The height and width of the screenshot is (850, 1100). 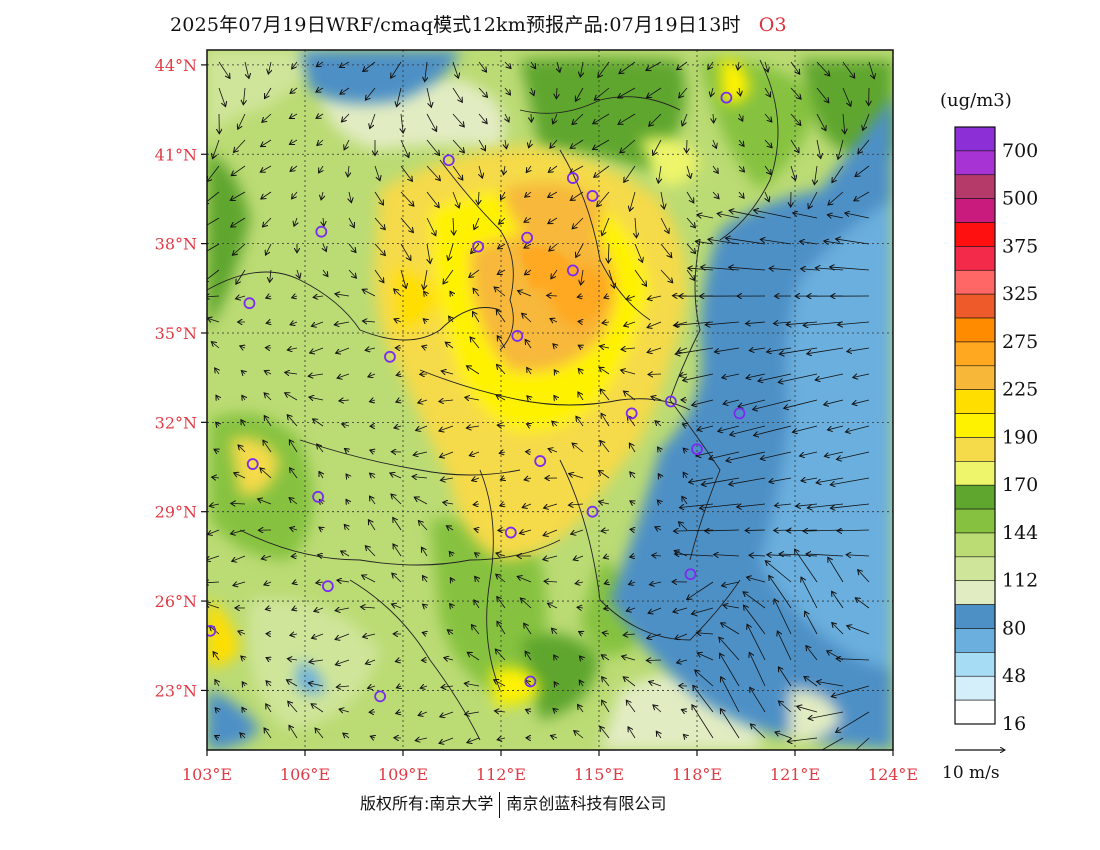 What do you see at coordinates (1020, 199) in the screenshot?
I see `legend-label: 500` at bounding box center [1020, 199].